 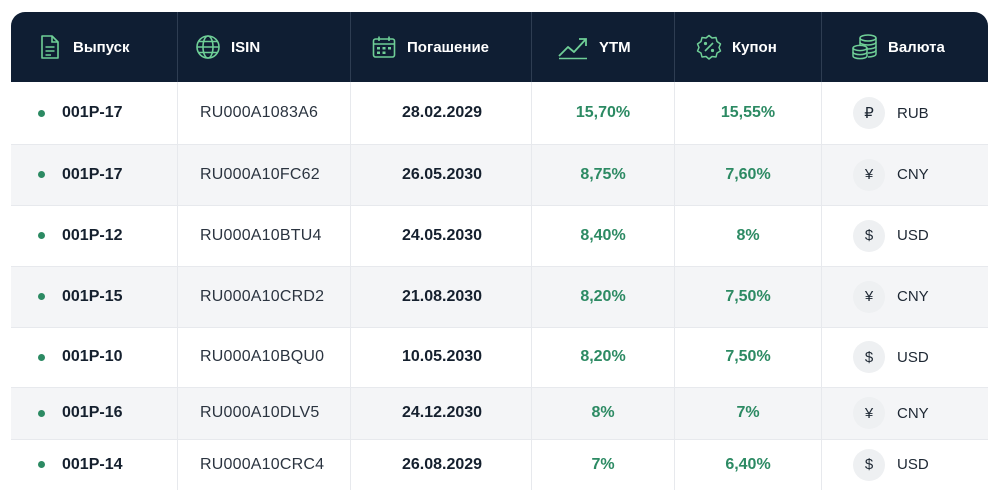 What do you see at coordinates (448, 47) in the screenshot?
I see `header-maturity-label: Погашение` at bounding box center [448, 47].